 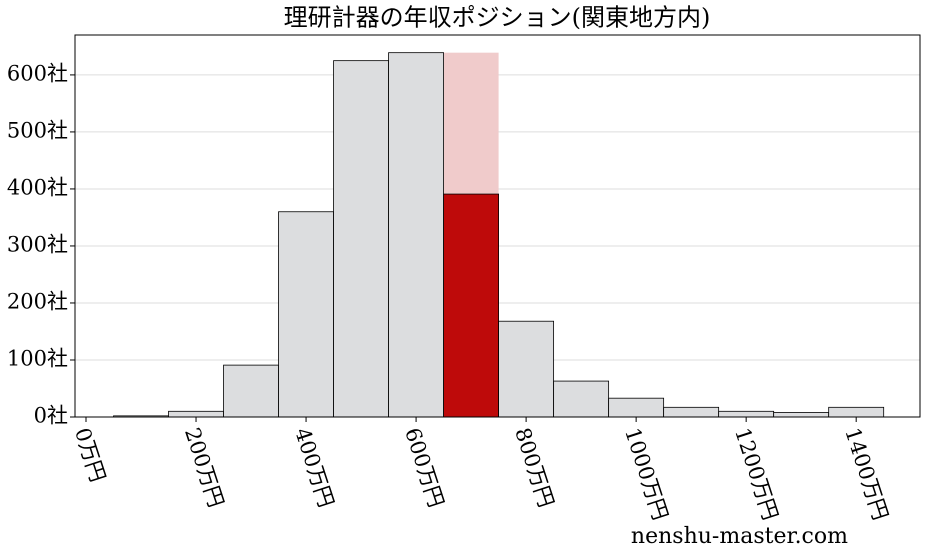 What do you see at coordinates (37, 244) in the screenshot?
I see `y-tick-label: 300社` at bounding box center [37, 244].